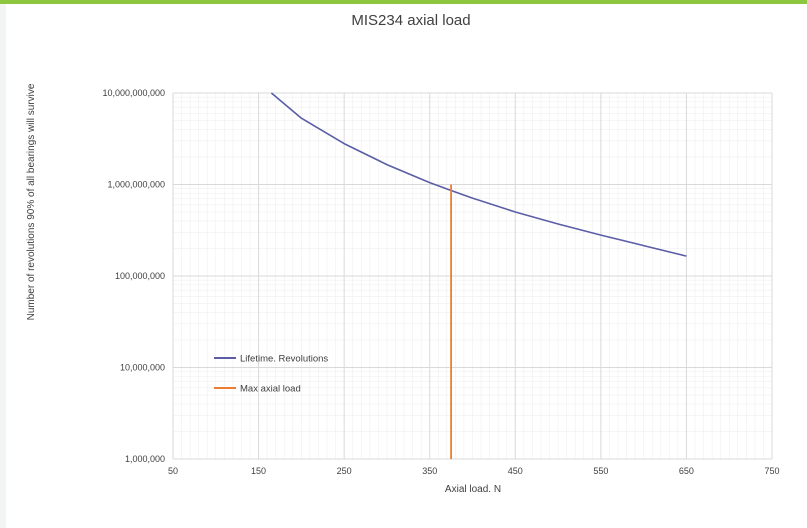 The width and height of the screenshot is (807, 528). Describe the element at coordinates (686, 471) in the screenshot. I see `x-tick-label: 650` at that location.